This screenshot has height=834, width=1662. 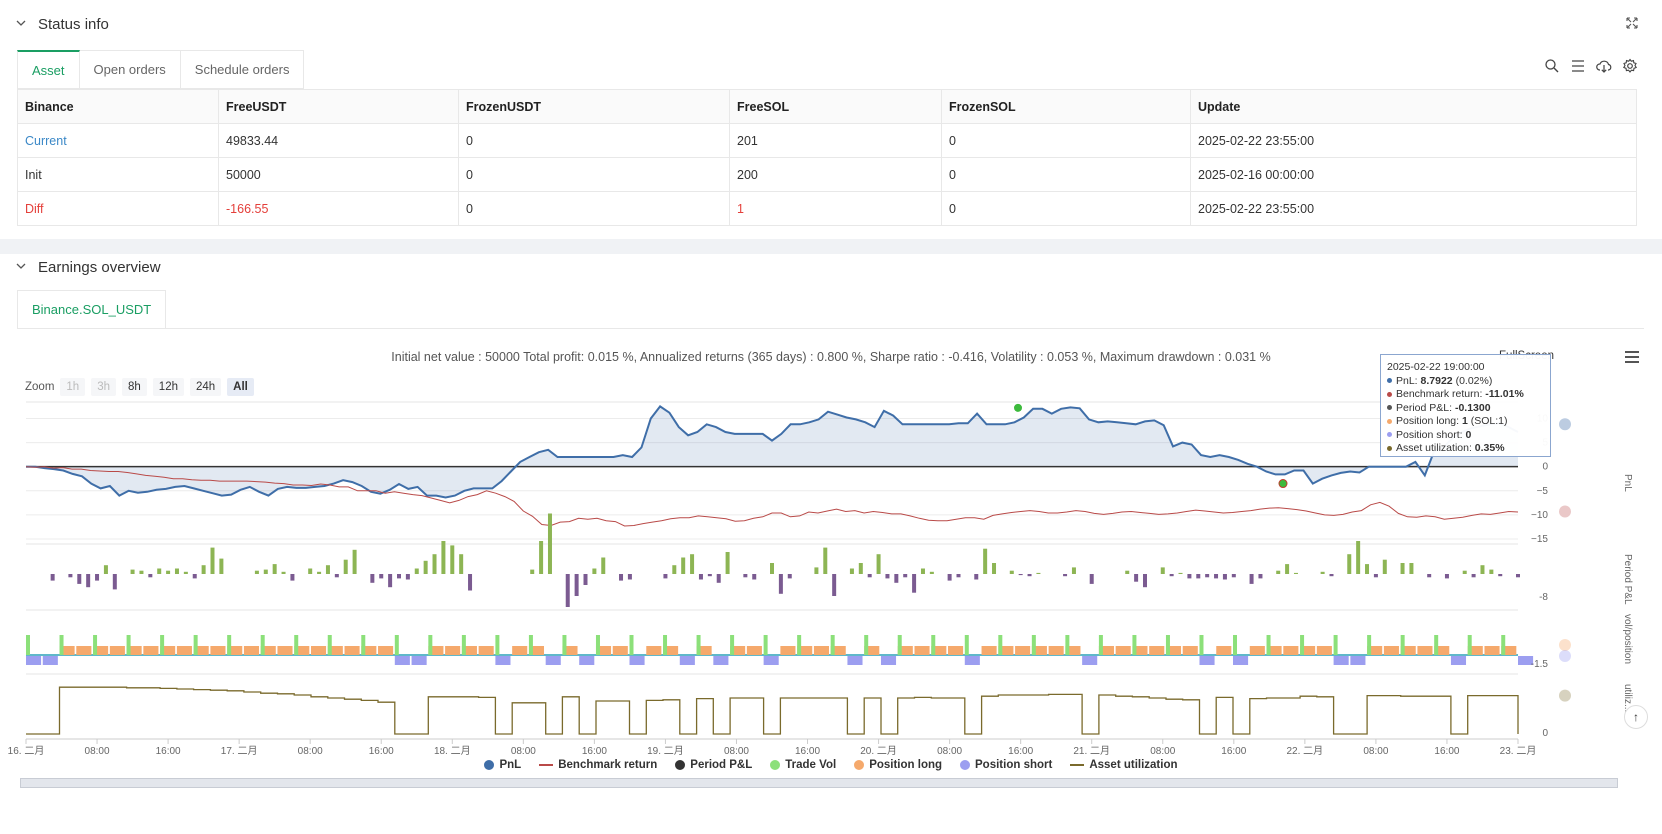 I want to click on tab-schedule-orders: Schedule orders, so click(x=242, y=69).